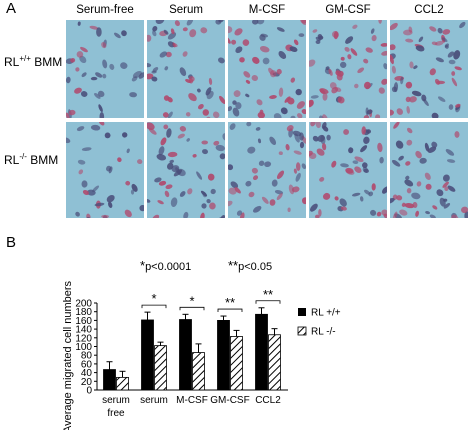 The width and height of the screenshot is (474, 430). Describe the element at coordinates (42, 160) in the screenshot. I see `row-label-knockout-suffix: BMM` at that location.